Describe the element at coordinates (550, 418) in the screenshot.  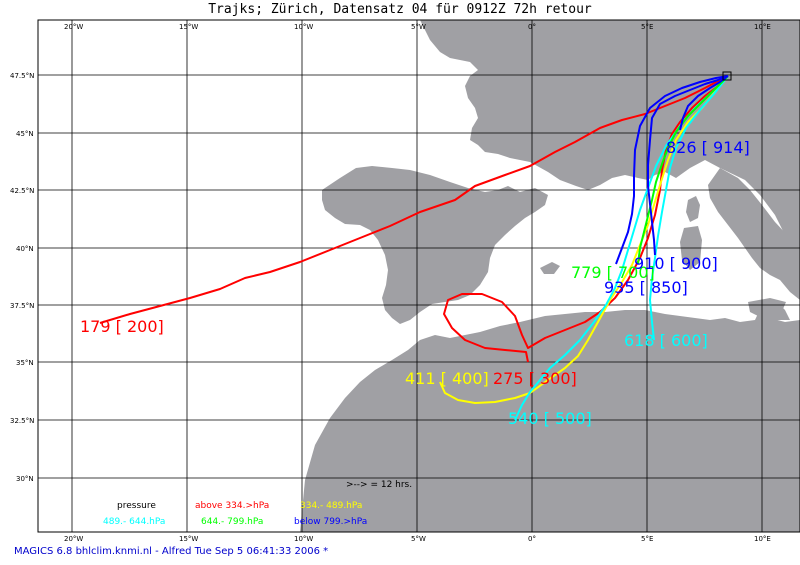
I see `label-cyan-540: 540 [ 500]` at that location.